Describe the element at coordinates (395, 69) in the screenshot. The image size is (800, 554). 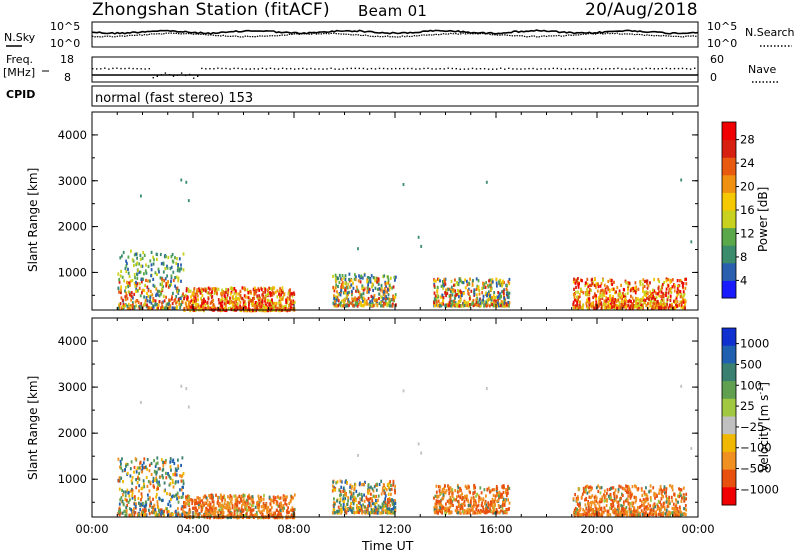
I see `freq-panel-frame` at that location.